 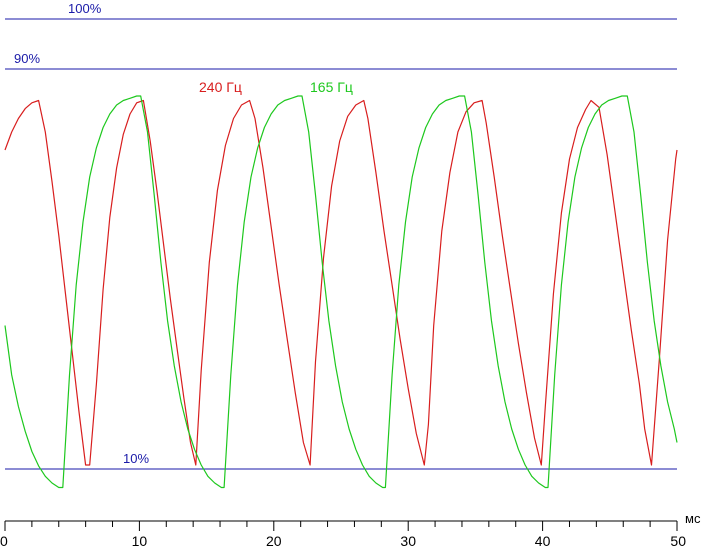 I want to click on x-tick-label: 20, so click(x=274, y=541).